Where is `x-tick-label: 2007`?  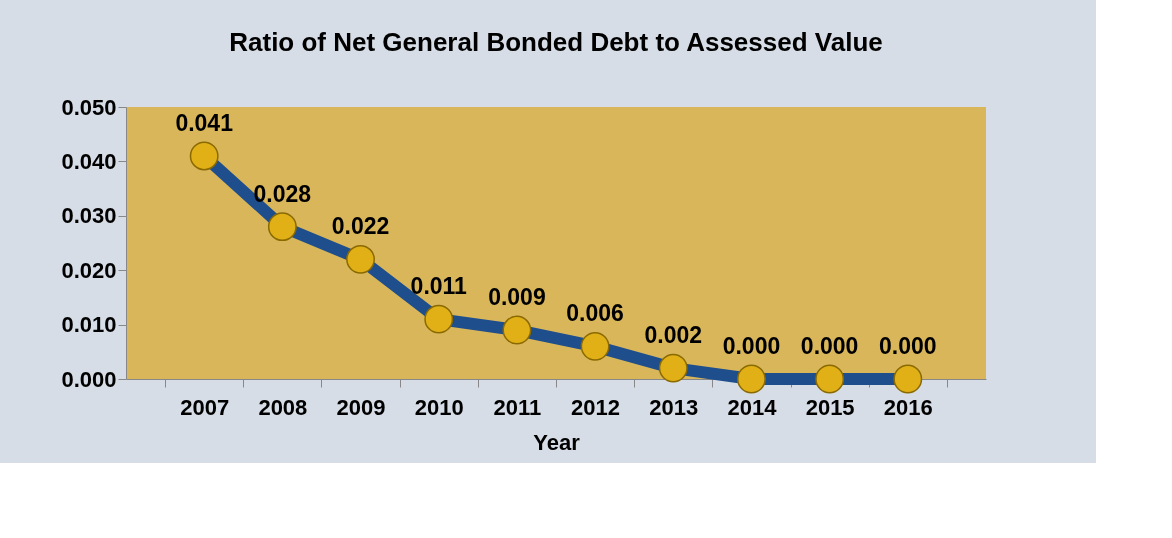
x-tick-label: 2007 is located at coordinates (205, 407).